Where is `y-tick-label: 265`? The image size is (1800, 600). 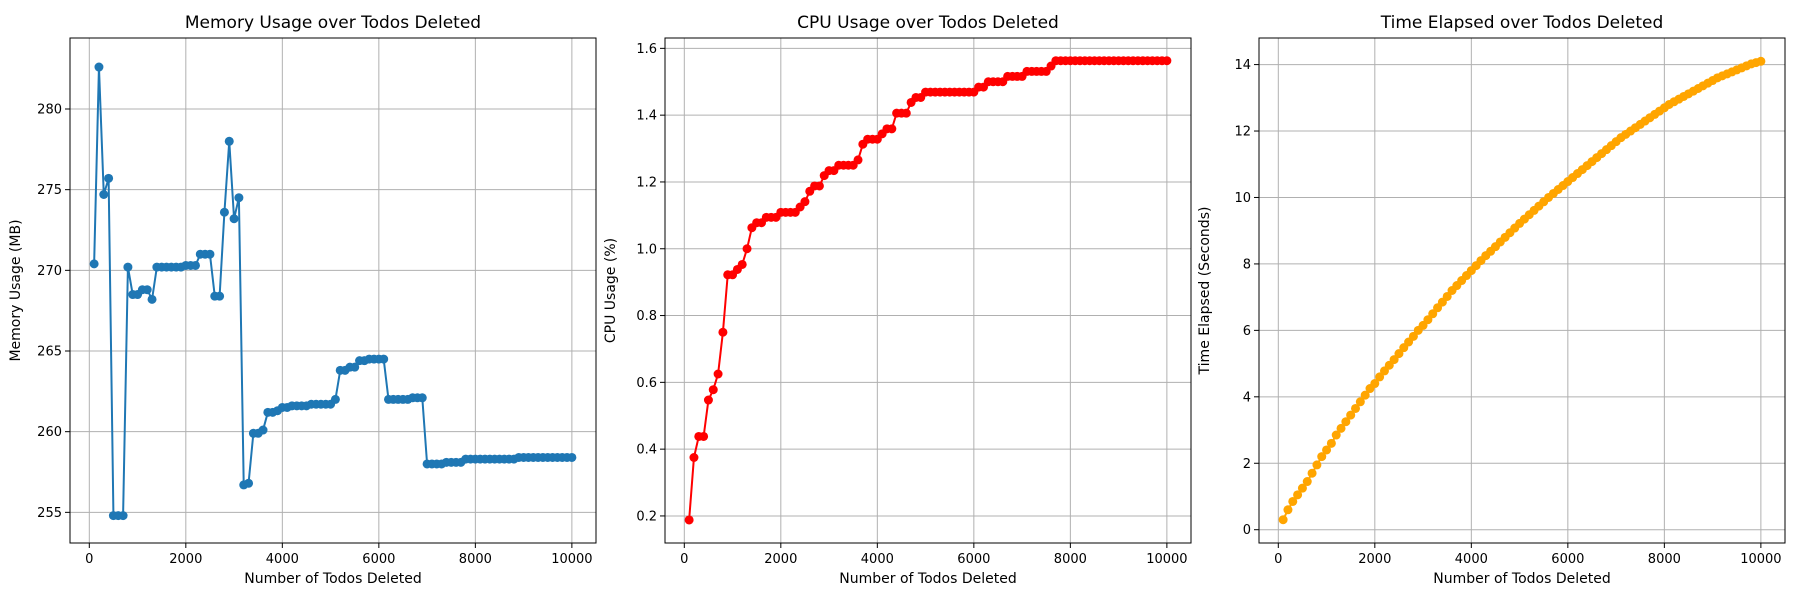 y-tick-label: 265 is located at coordinates (49, 352).